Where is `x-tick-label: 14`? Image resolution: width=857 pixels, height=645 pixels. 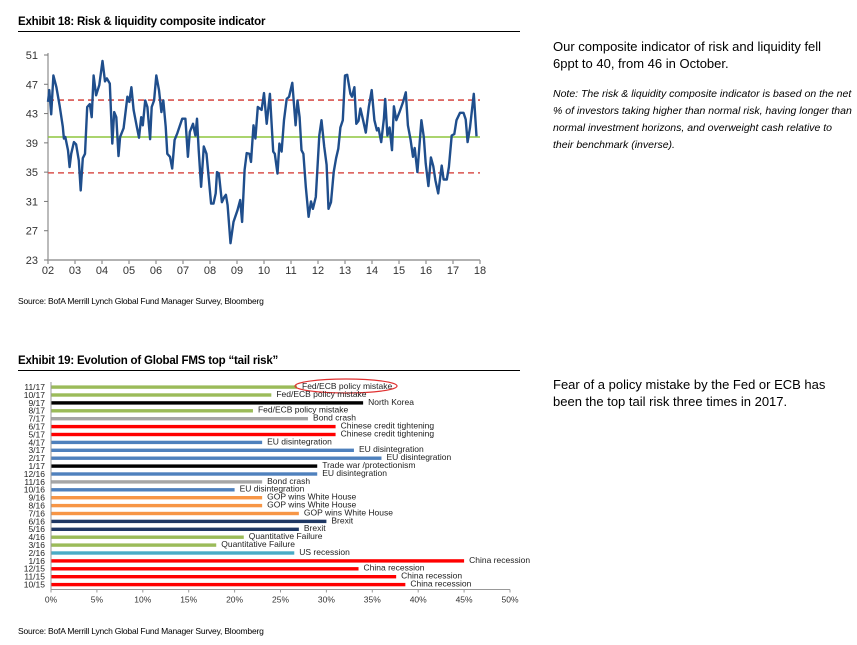
x-tick-label: 14 is located at coordinates (372, 271).